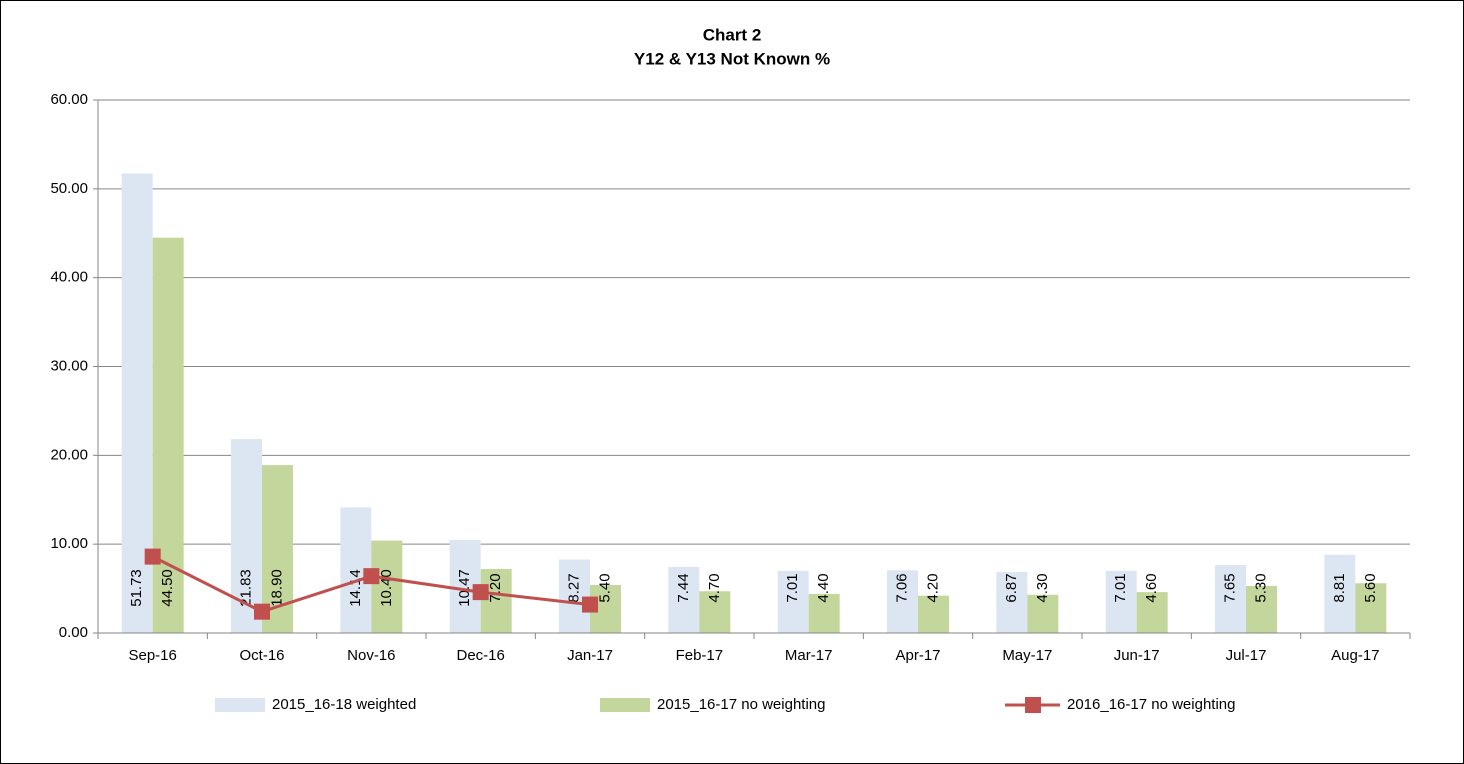 The width and height of the screenshot is (1464, 764). What do you see at coordinates (700, 655) in the screenshot?
I see `x-tick-label: Feb-17` at bounding box center [700, 655].